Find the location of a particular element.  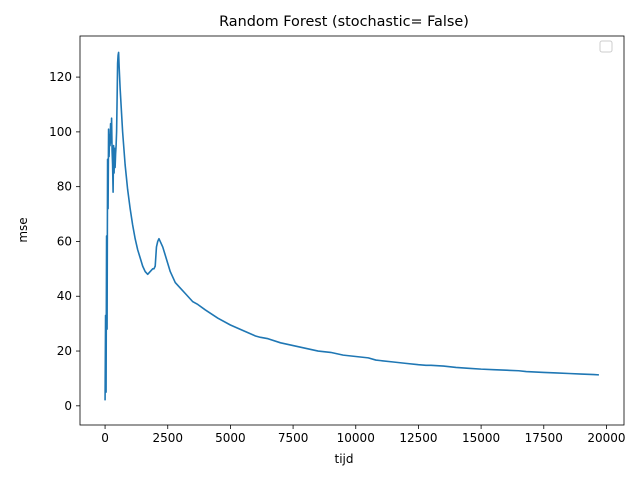

y-tick-label: 40 is located at coordinates (64, 296).